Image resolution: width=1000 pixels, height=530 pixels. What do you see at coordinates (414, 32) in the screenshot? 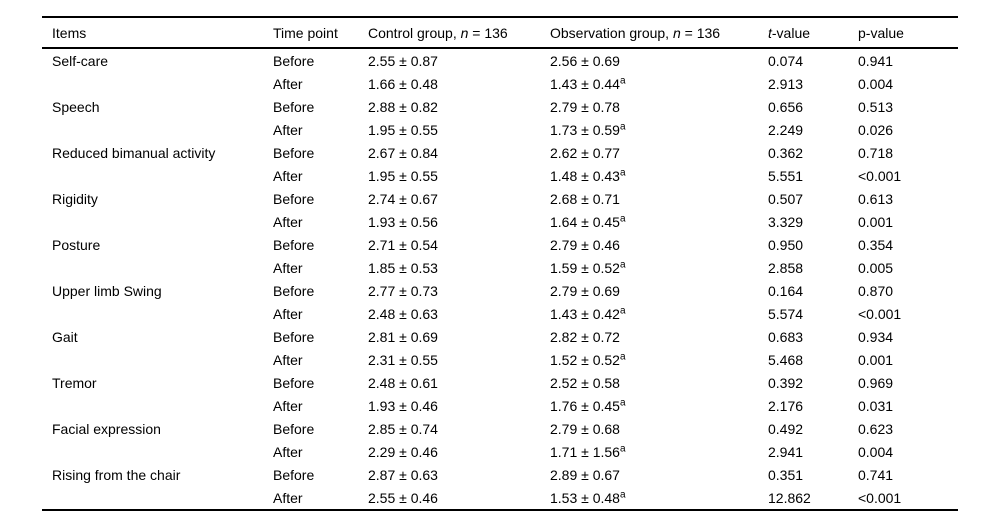
I see `header-text: Control group,` at bounding box center [414, 32].